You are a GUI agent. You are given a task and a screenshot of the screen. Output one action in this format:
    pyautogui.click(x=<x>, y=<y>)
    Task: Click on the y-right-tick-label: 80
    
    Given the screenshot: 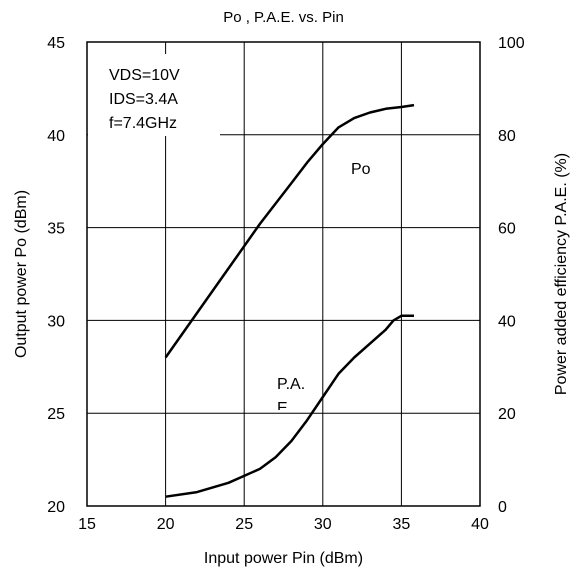 What is the action you would take?
    pyautogui.click(x=507, y=136)
    